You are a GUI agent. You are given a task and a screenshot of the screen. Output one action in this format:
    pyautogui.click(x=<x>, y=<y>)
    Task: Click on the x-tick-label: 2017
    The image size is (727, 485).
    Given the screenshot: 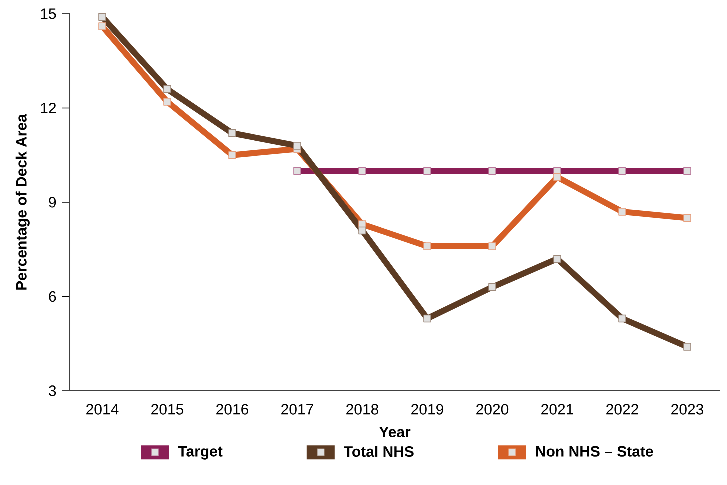 What is the action you would take?
    pyautogui.click(x=298, y=409)
    